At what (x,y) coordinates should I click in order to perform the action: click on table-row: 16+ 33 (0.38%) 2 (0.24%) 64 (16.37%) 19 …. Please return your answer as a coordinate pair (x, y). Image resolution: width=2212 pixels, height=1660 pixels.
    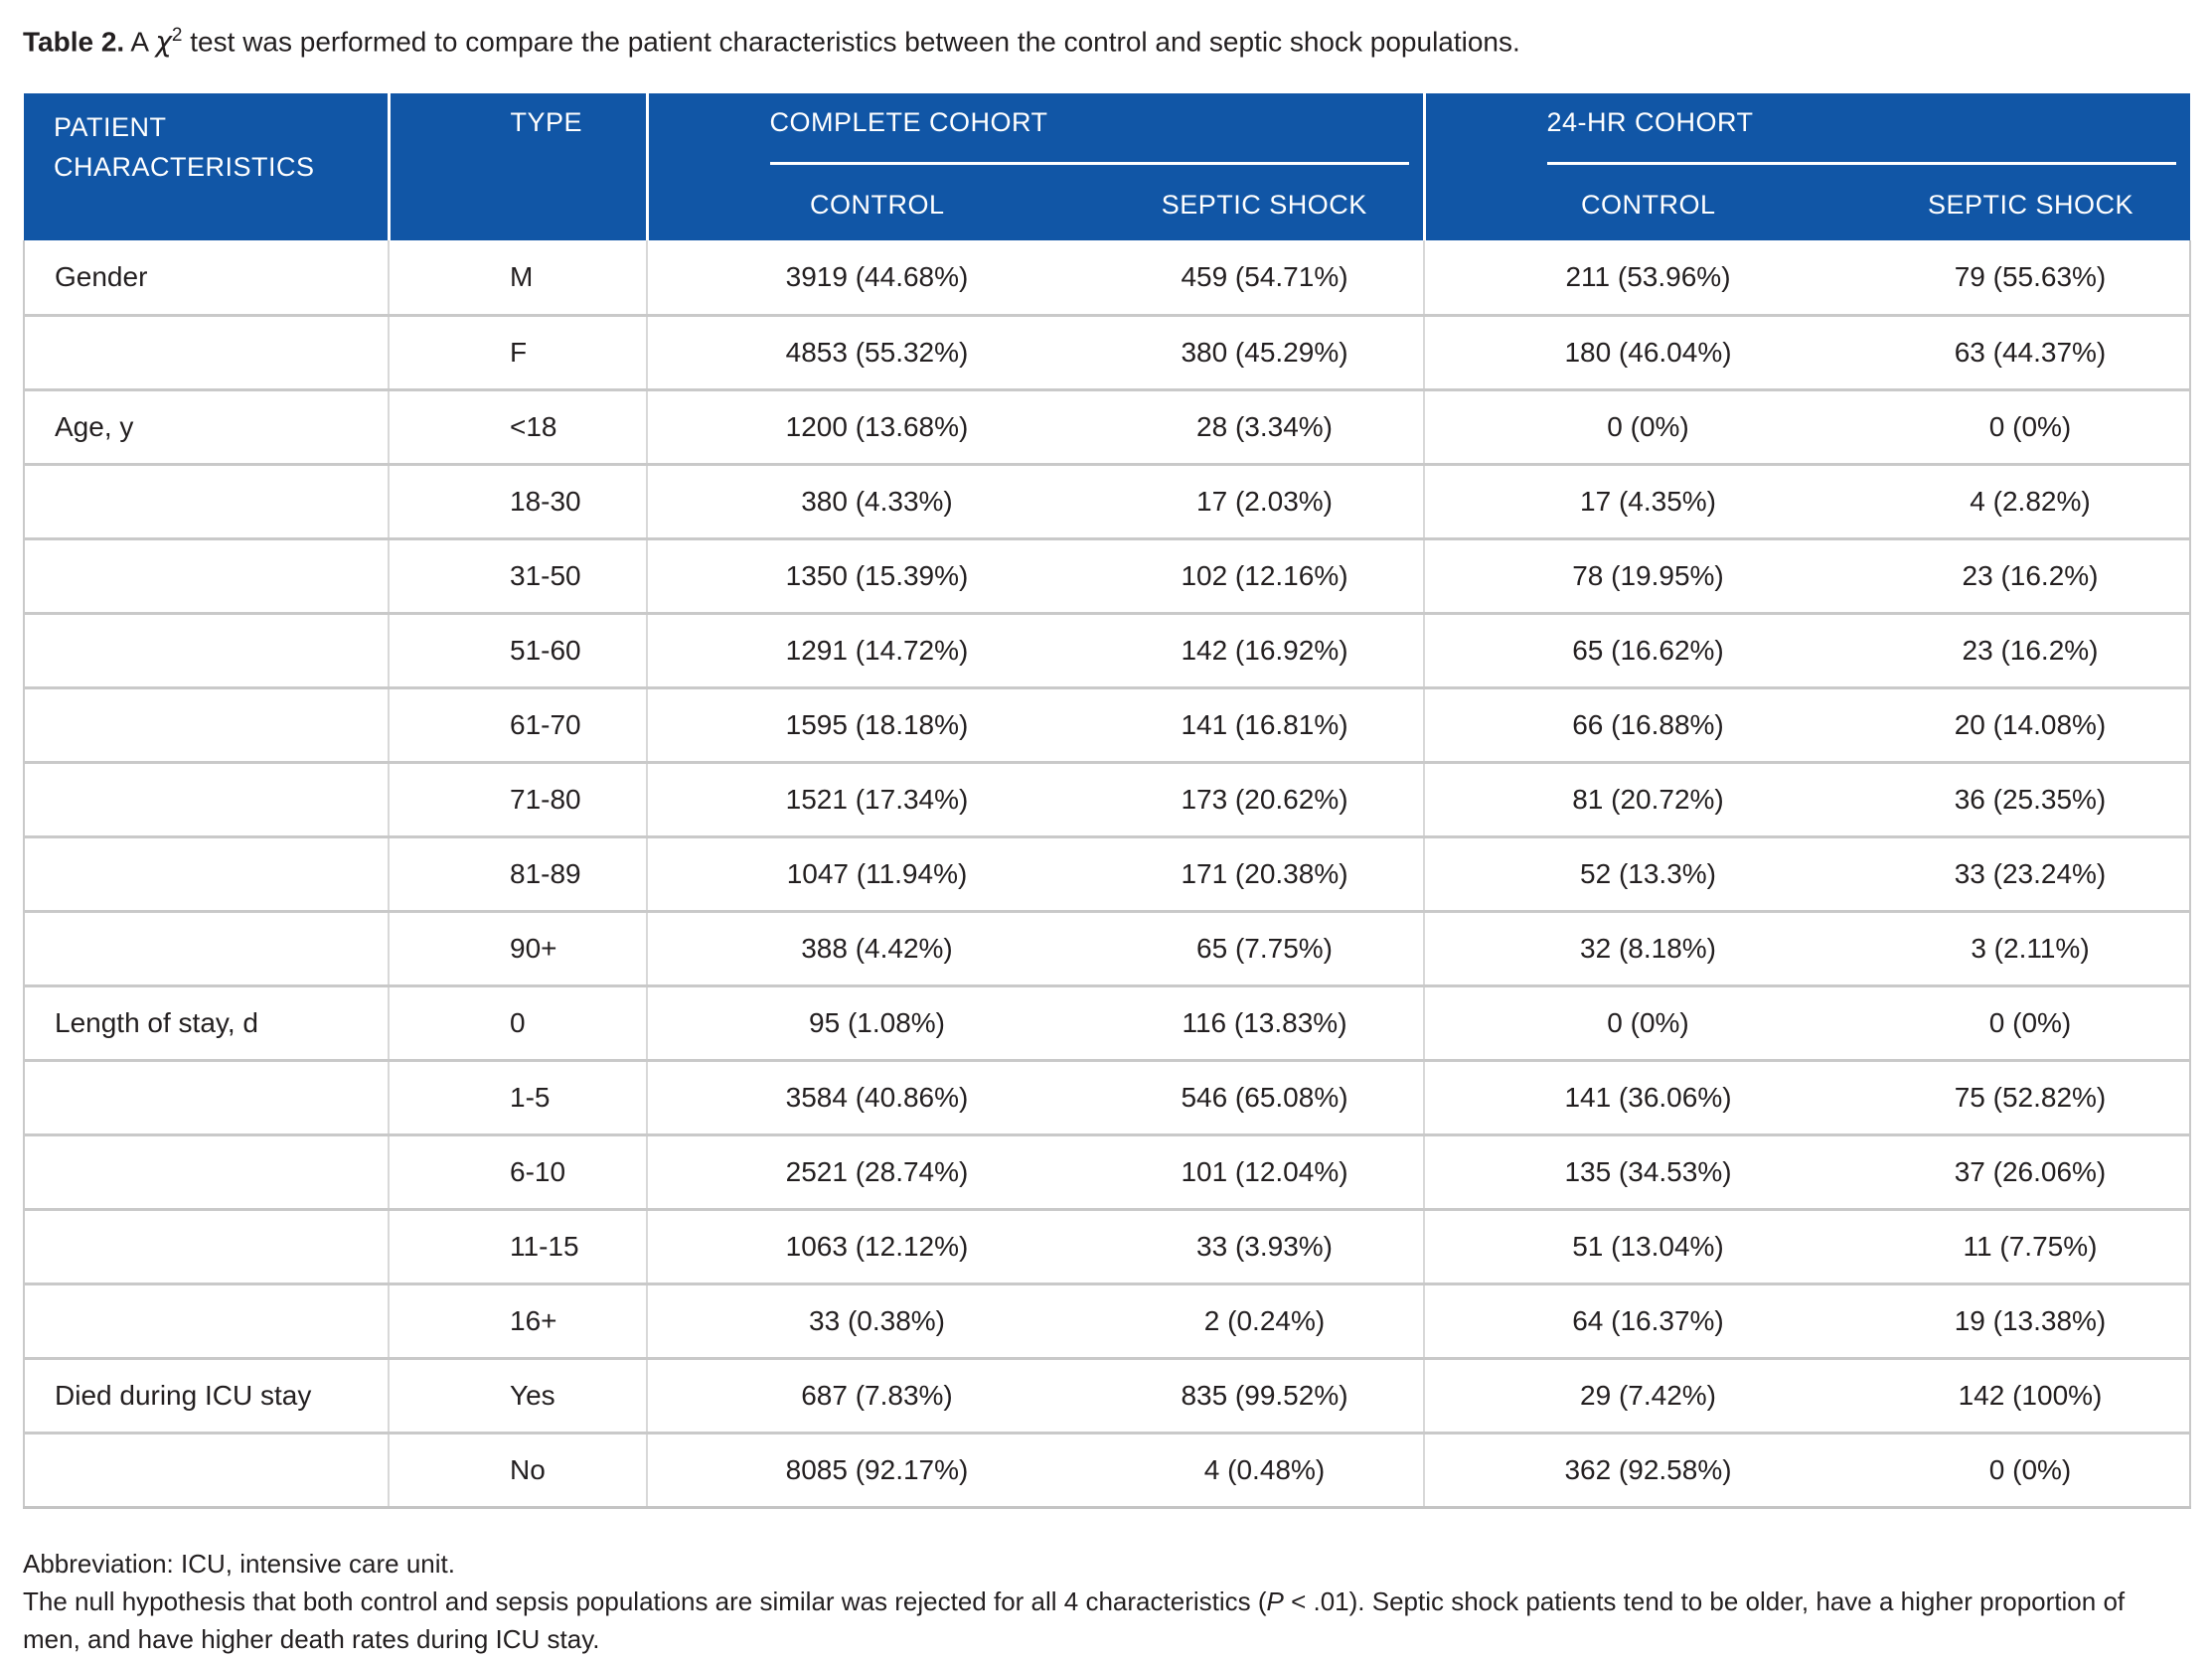
    Looking at the image, I should click on (1107, 1321).